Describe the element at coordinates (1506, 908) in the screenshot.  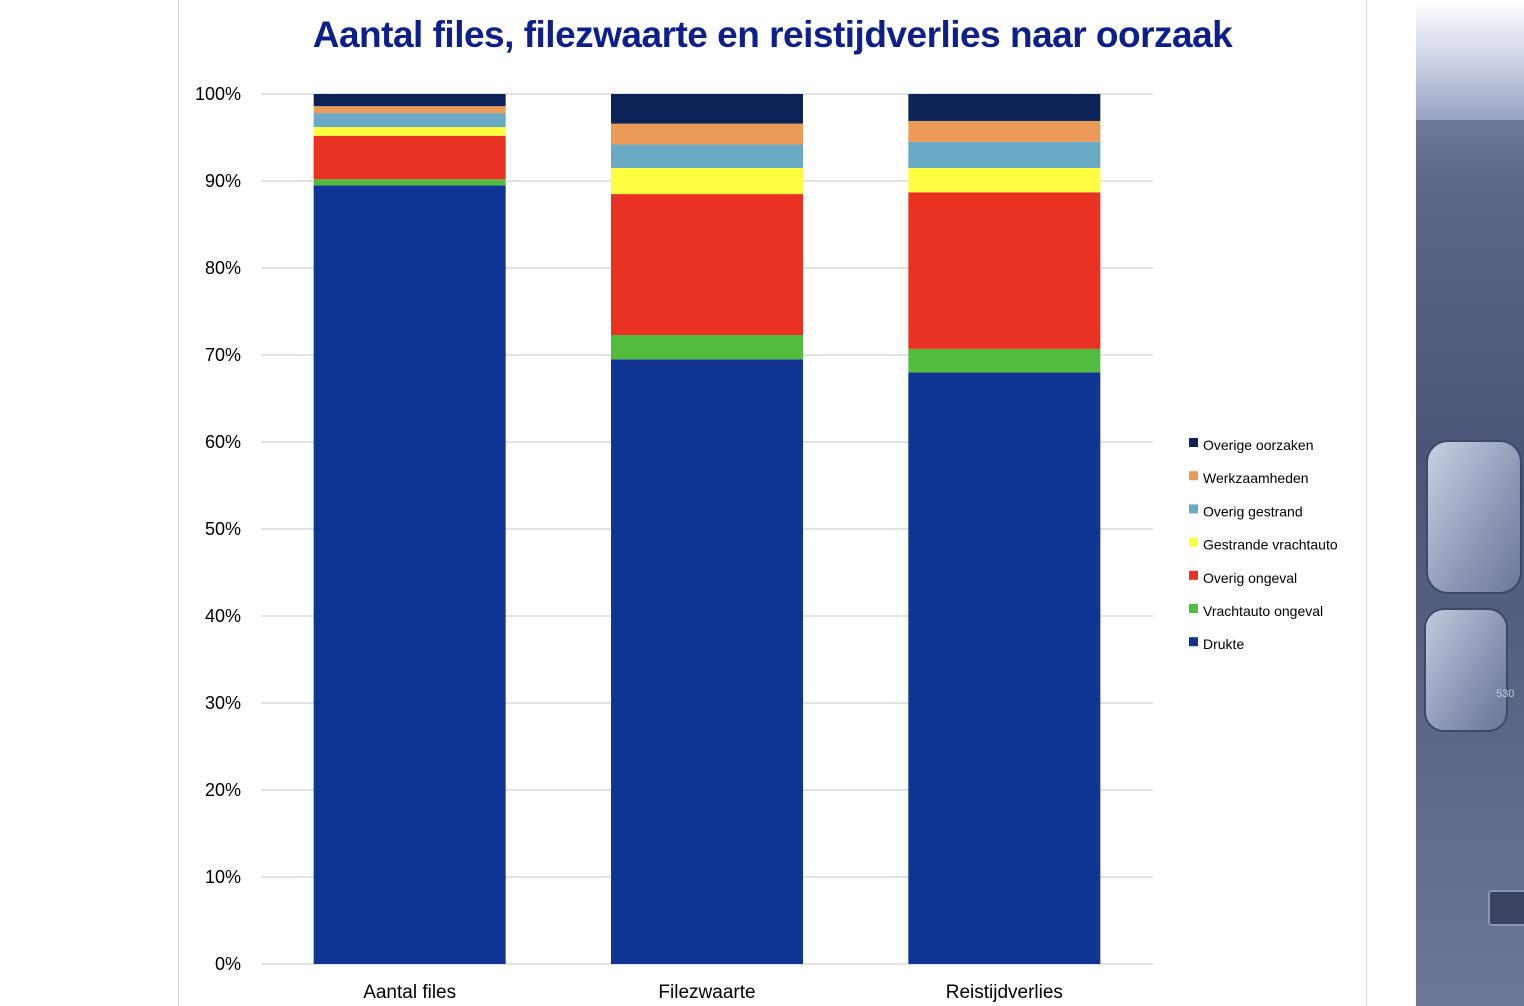
I see `truck-door-handle` at that location.